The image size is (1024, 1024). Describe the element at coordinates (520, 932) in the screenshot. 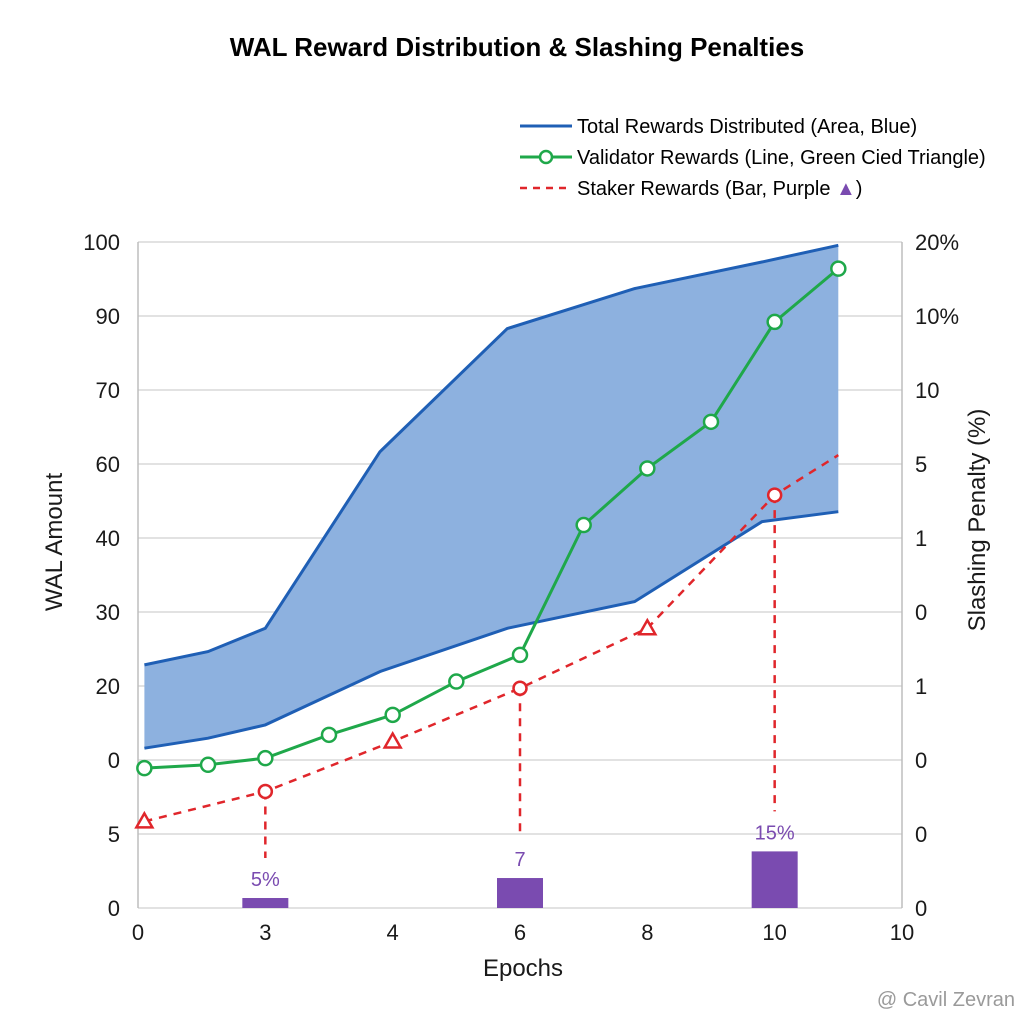

I see `x-tick-label: 6` at that location.